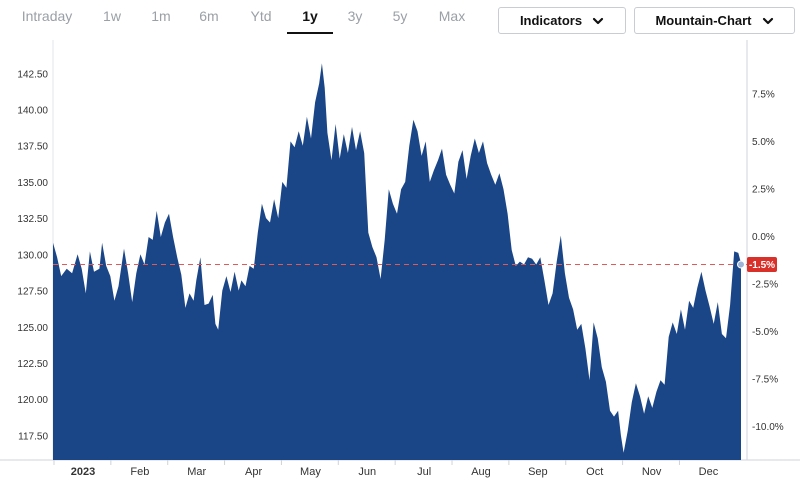 The image size is (800, 490). I want to click on y-tick-label: 130.00, so click(32, 255).